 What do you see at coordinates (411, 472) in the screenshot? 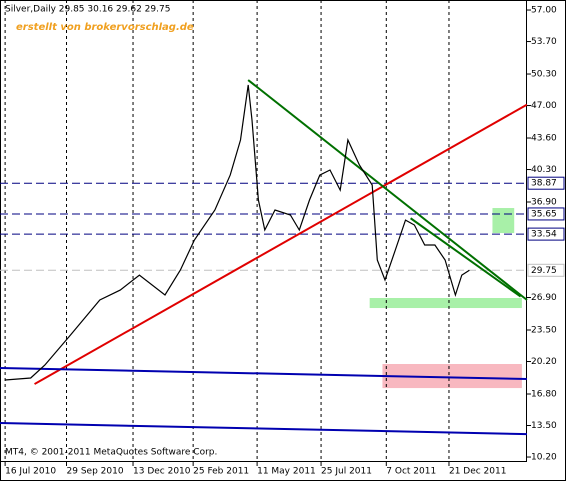
I see `x-tick-label: 7 Oct 2011` at bounding box center [411, 472].